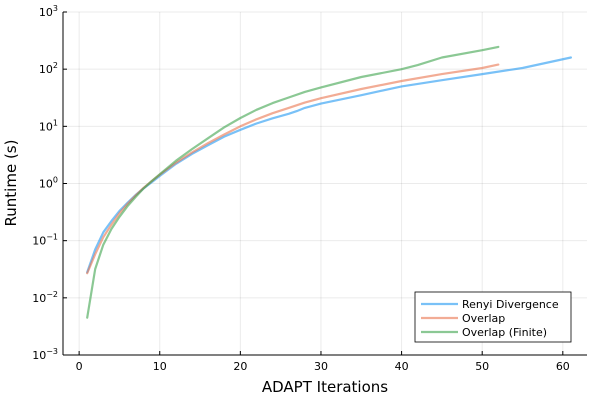 This screenshot has width=600, height=400. Describe the element at coordinates (321, 366) in the screenshot. I see `x-tick-label: 30` at that location.